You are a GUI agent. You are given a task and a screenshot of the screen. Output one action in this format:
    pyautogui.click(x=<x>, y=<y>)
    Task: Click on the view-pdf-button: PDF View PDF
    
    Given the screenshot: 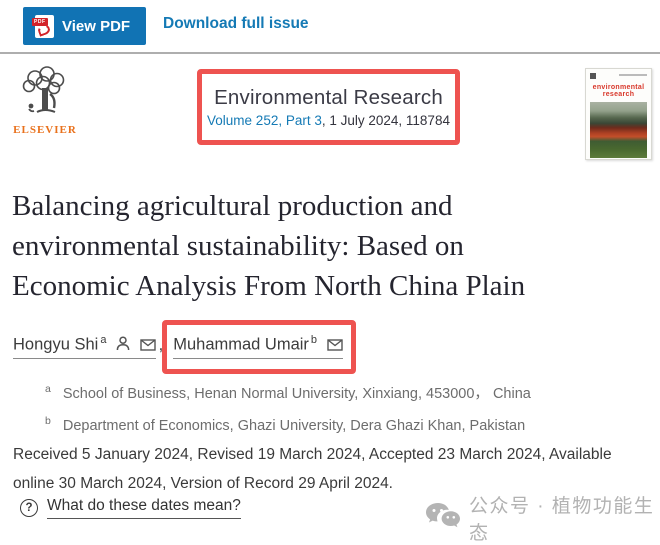 What is the action you would take?
    pyautogui.click(x=85, y=26)
    